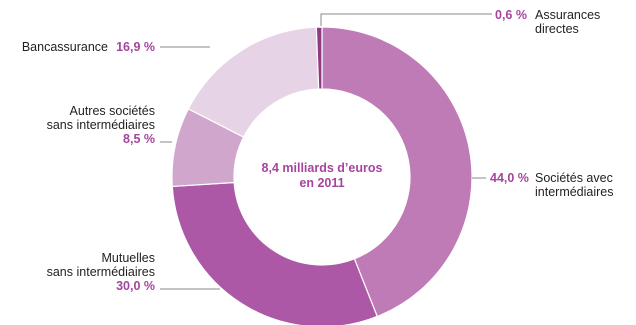 The height and width of the screenshot is (325, 636). Describe the element at coordinates (112, 111) in the screenshot. I see `slice-label-2-line-0: Autres sociétés` at that location.